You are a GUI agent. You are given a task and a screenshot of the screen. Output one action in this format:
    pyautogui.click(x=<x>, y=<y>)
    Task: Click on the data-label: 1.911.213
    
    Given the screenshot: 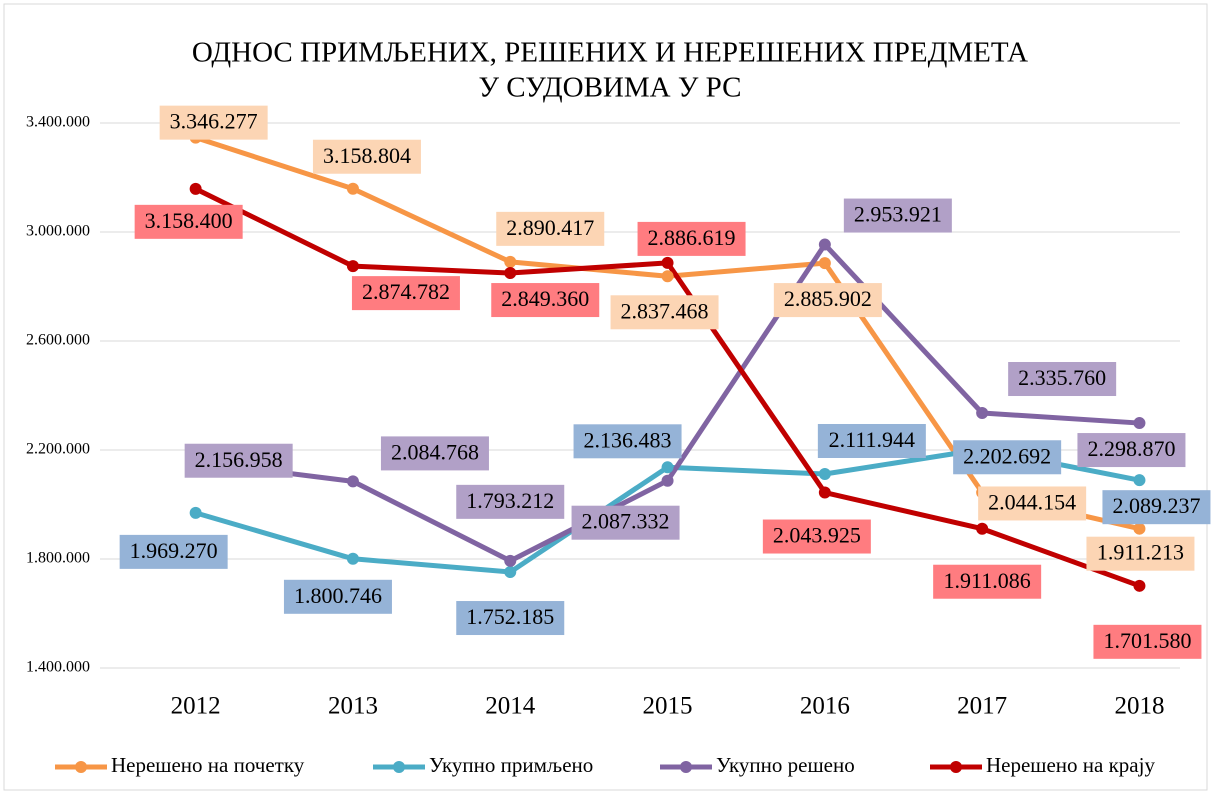 What is the action you would take?
    pyautogui.click(x=1140, y=552)
    